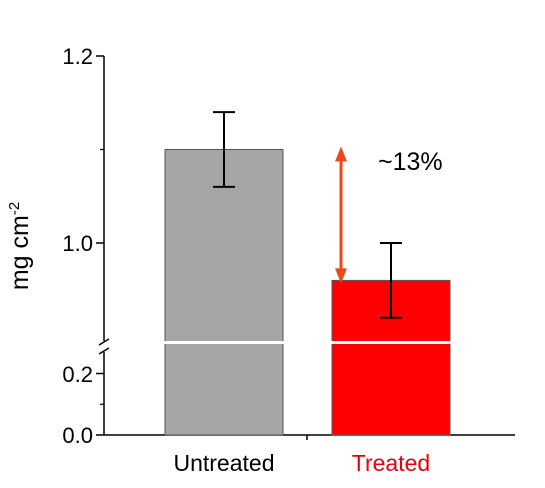  What do you see at coordinates (391, 463) in the screenshot?
I see `category-label-treated: Treated` at bounding box center [391, 463].